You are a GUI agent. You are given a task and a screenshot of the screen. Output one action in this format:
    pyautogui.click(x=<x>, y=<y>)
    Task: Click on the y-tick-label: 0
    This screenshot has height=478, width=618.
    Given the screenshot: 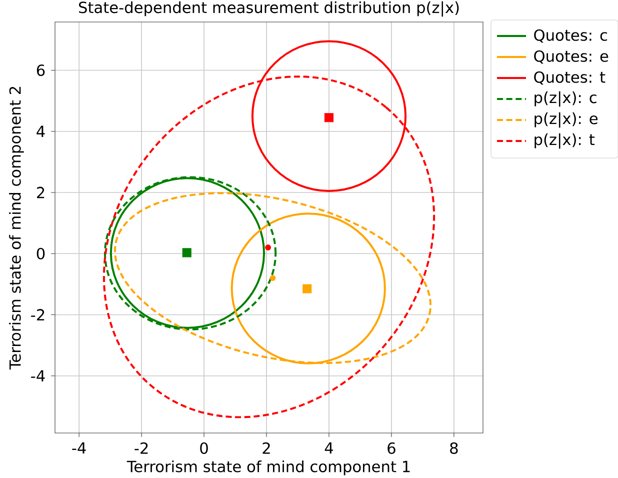 What is the action you would take?
    pyautogui.click(x=40, y=254)
    